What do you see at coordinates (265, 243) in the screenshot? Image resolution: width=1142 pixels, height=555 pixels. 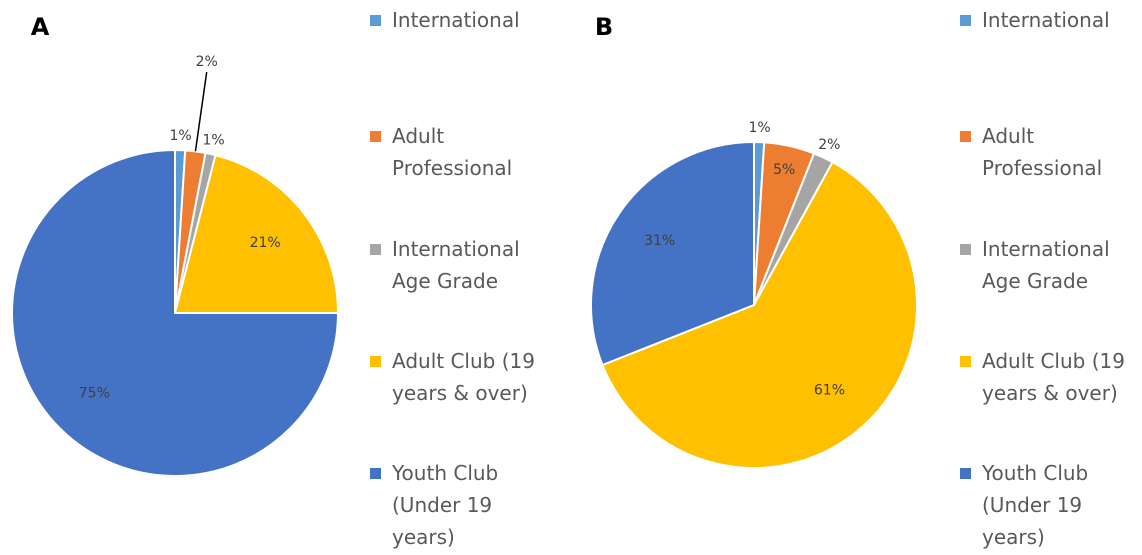 I see `data-label: 21%` at bounding box center [265, 243].